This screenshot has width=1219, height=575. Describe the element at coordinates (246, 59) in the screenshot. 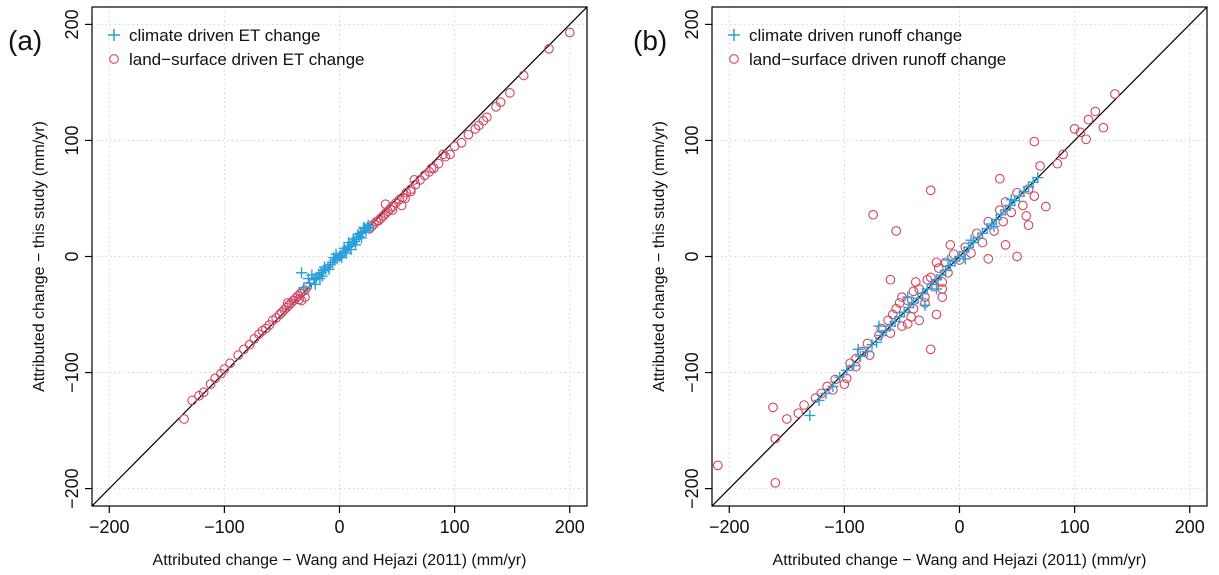

I see `legend-label: land−surface driven ET change` at that location.